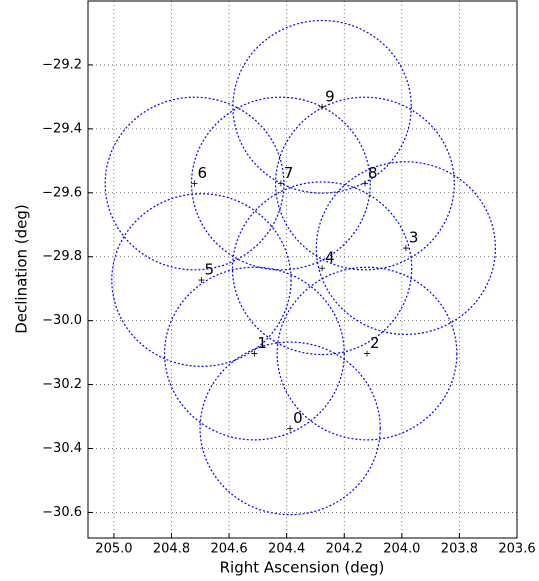  What do you see at coordinates (209, 270) in the screenshot?
I see `point-label: 5` at bounding box center [209, 270].